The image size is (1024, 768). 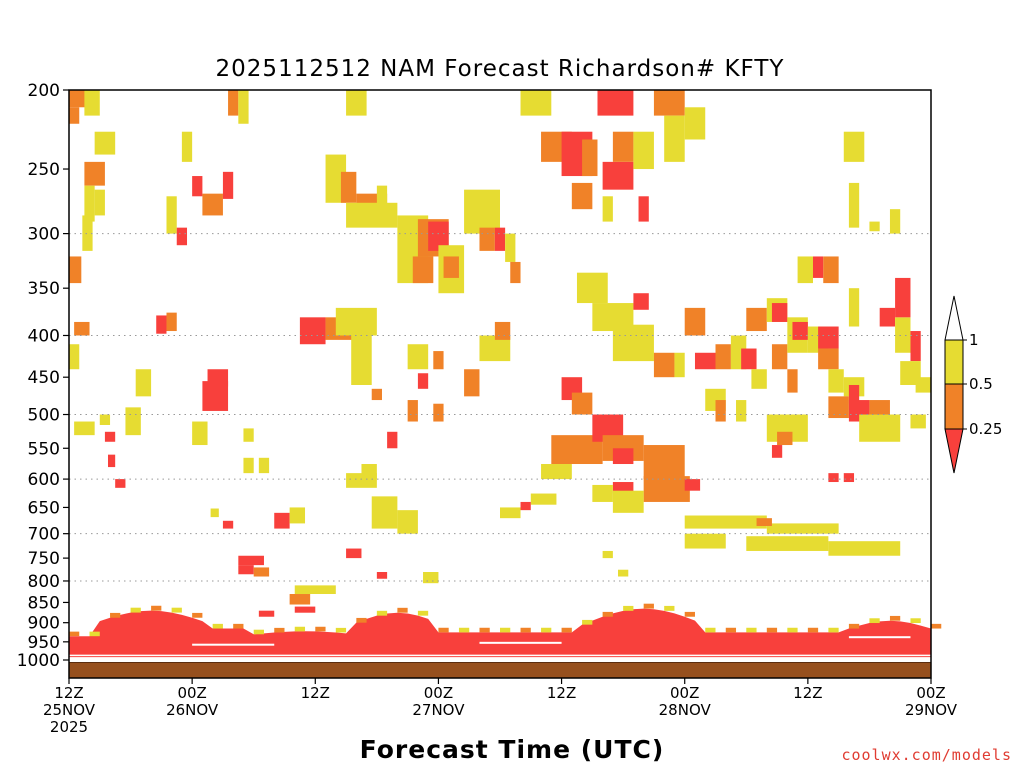 What do you see at coordinates (38, 661) in the screenshot?
I see `y-tick-label: 1000` at bounding box center [38, 661].